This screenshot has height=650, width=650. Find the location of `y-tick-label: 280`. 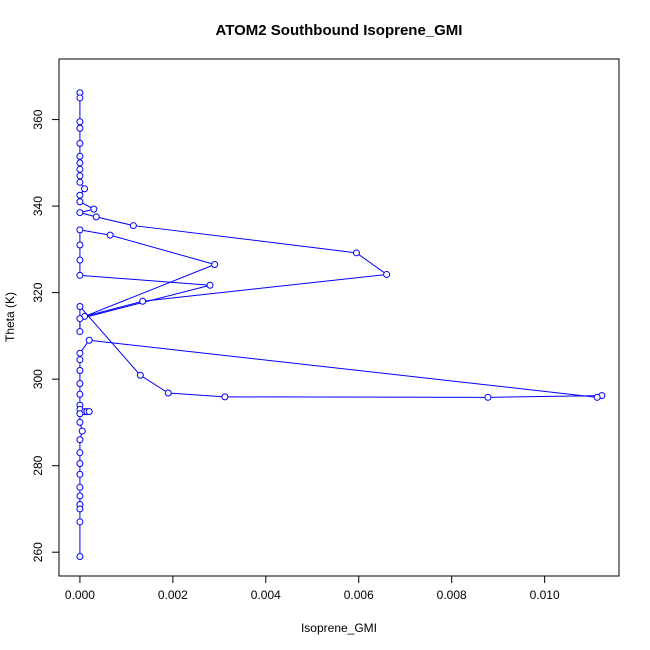

y-tick-label: 280 is located at coordinates (38, 465).